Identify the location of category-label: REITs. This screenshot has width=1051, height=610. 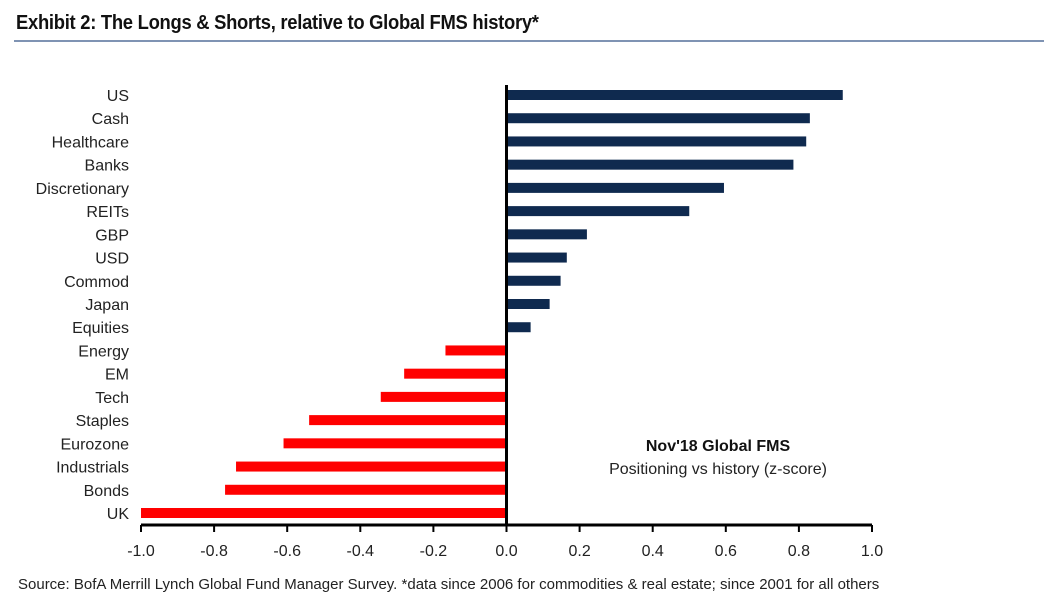
(107, 212).